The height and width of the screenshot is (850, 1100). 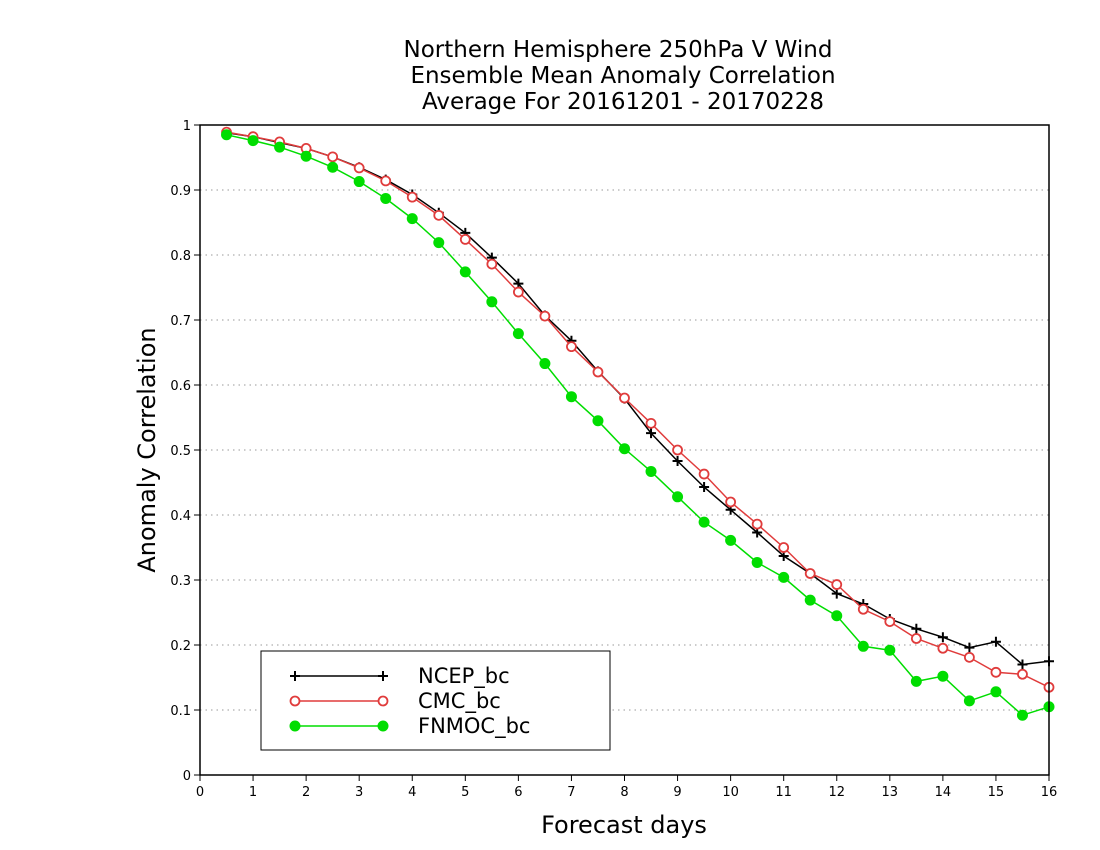 I want to click on y-tick-label: 0.6, so click(x=180, y=386).